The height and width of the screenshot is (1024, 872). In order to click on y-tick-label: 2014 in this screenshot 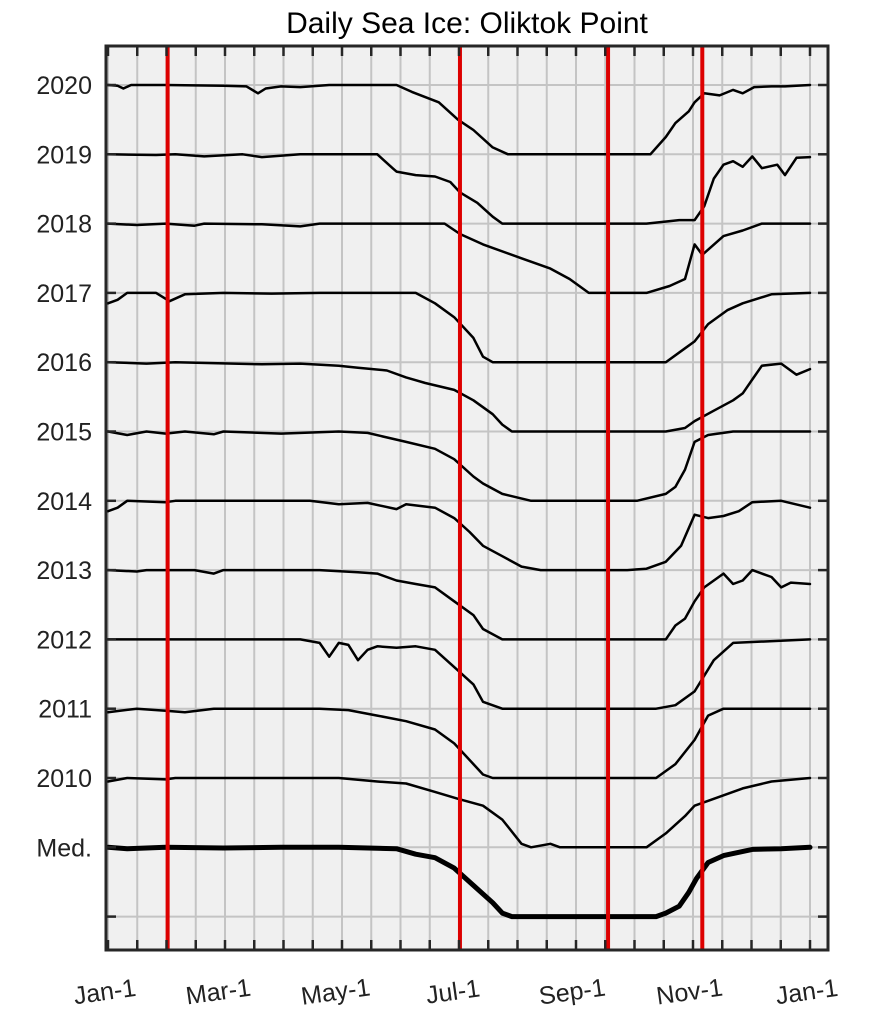, I will do `click(64, 502)`.